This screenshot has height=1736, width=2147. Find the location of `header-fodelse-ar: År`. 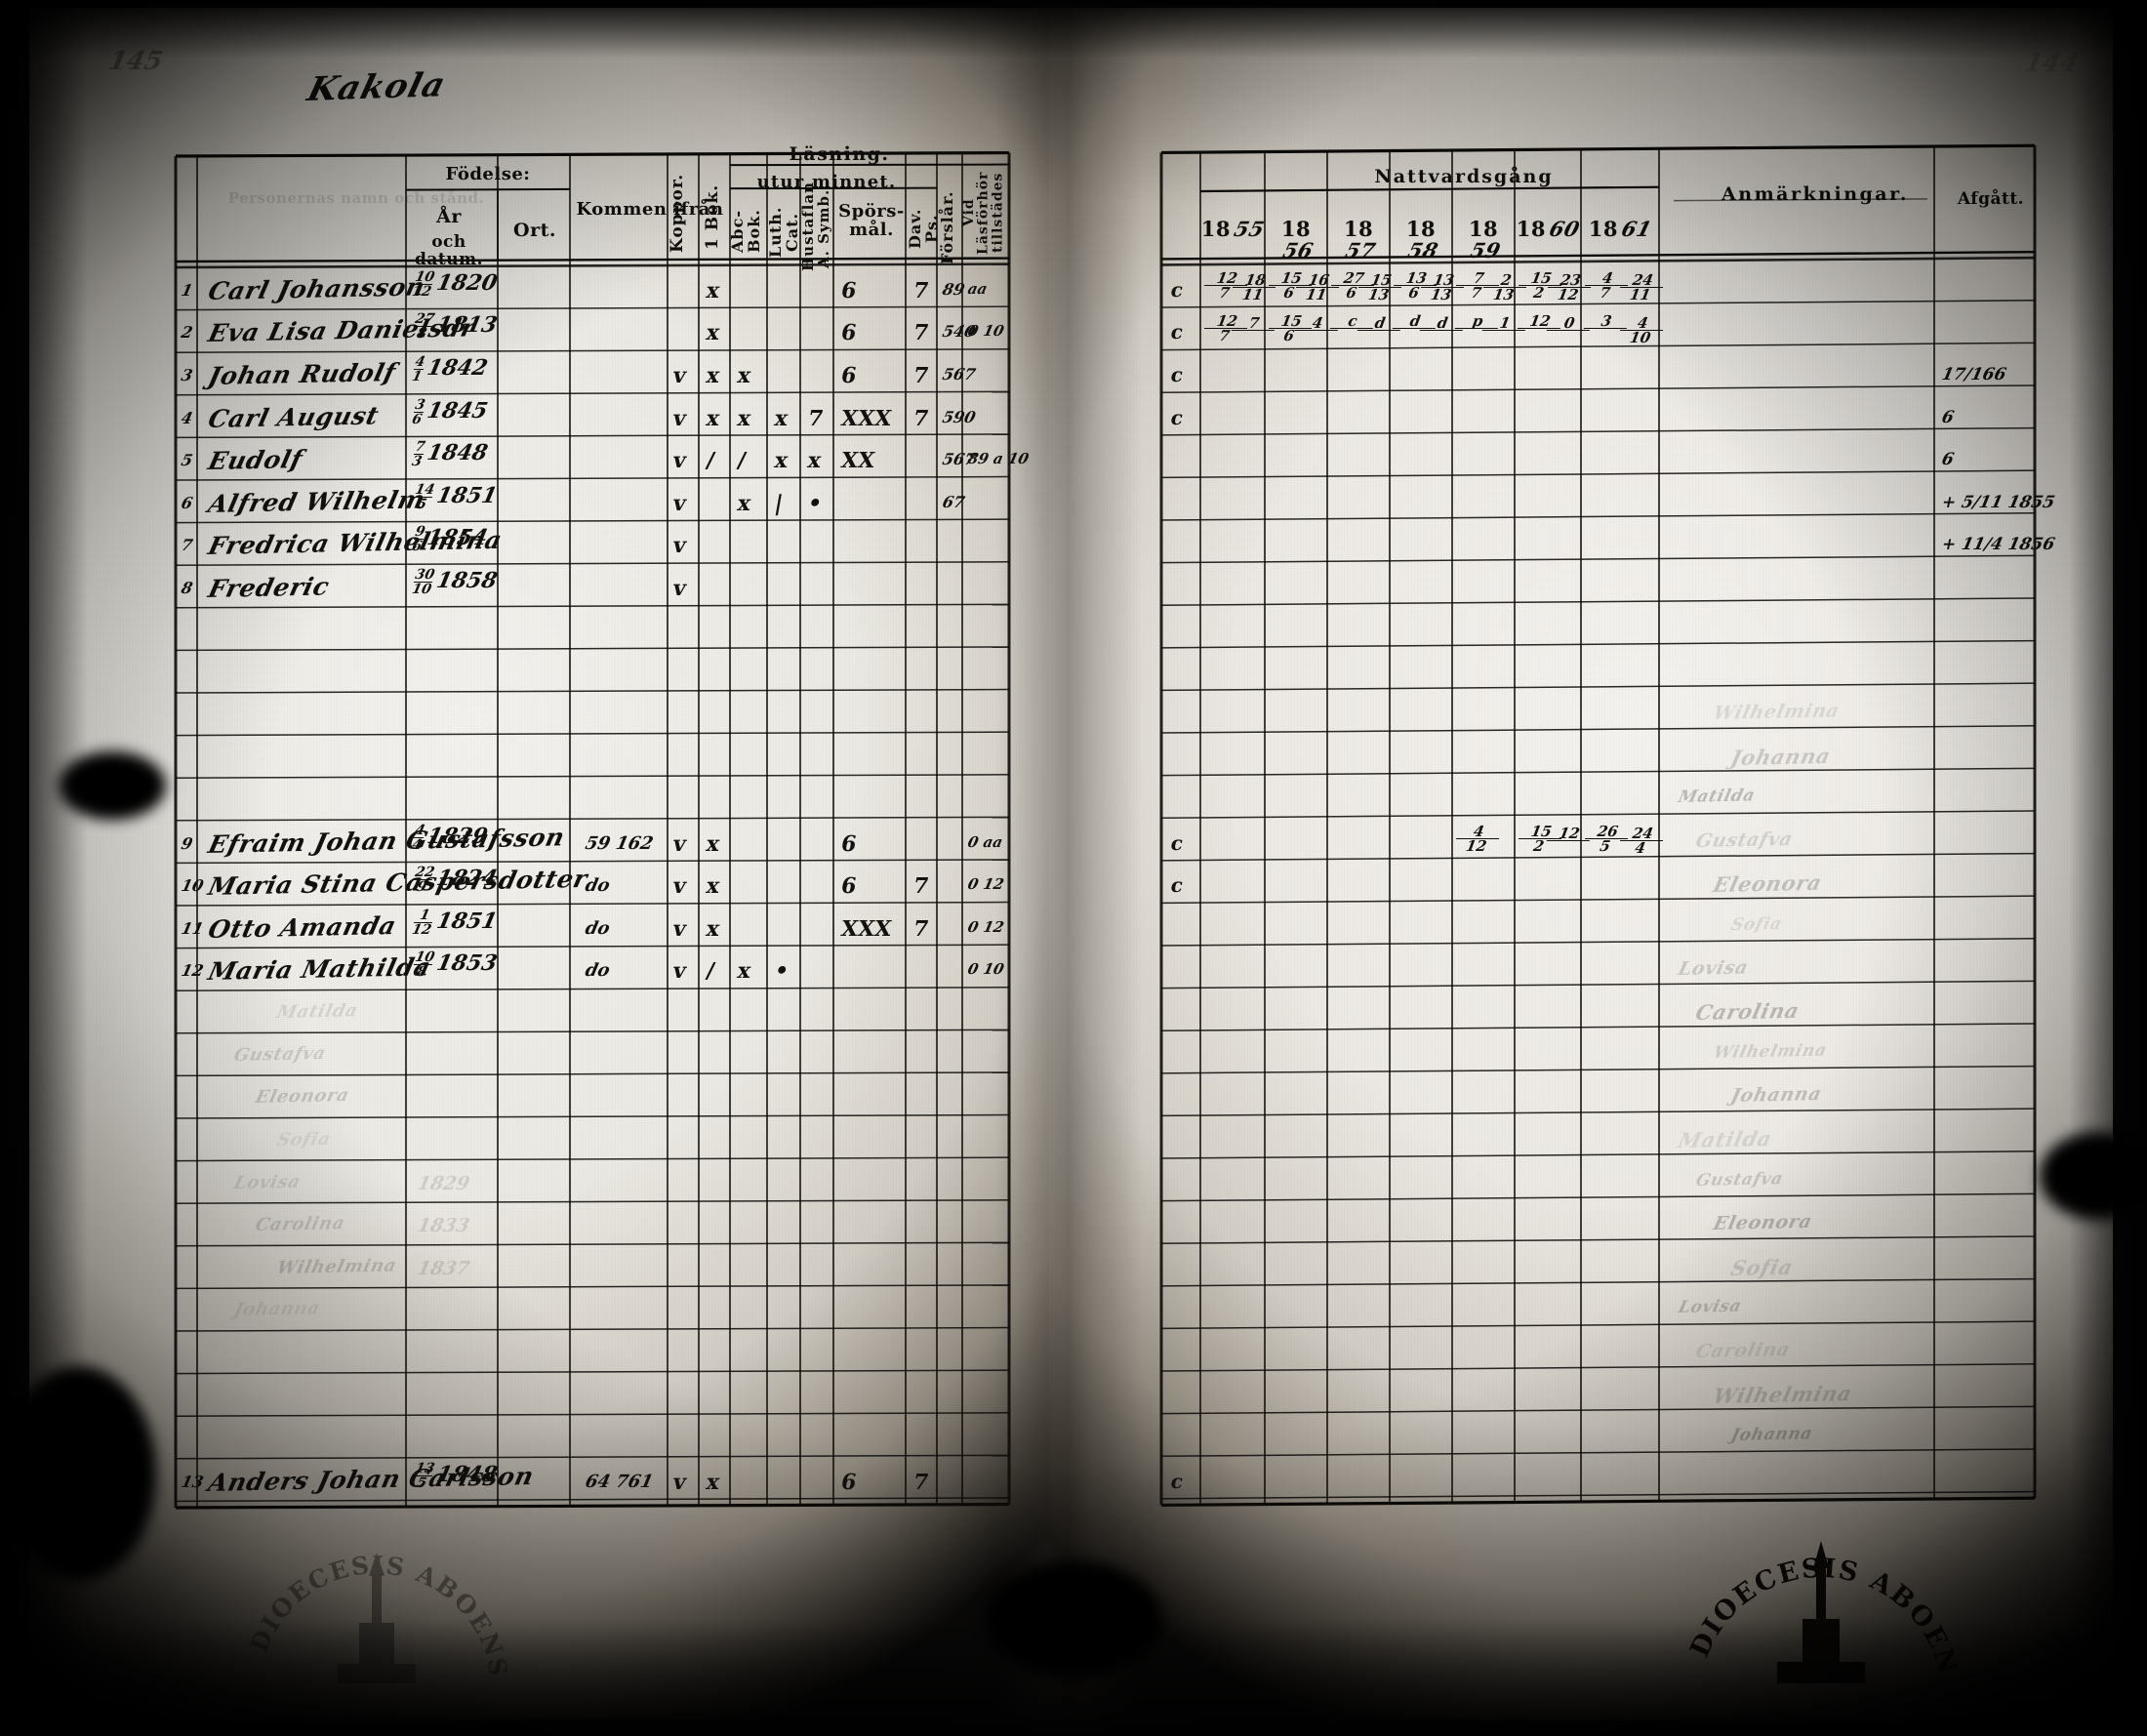

header-fodelse-ar: År is located at coordinates (449, 216).